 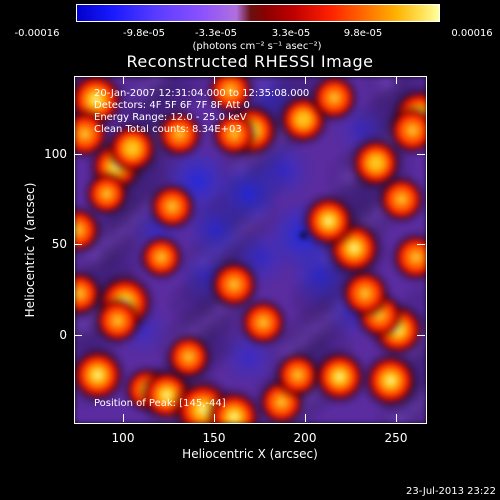 What do you see at coordinates (450, 491) in the screenshot?
I see `timestamp-label: 23-Jul-2013 23:22` at bounding box center [450, 491].